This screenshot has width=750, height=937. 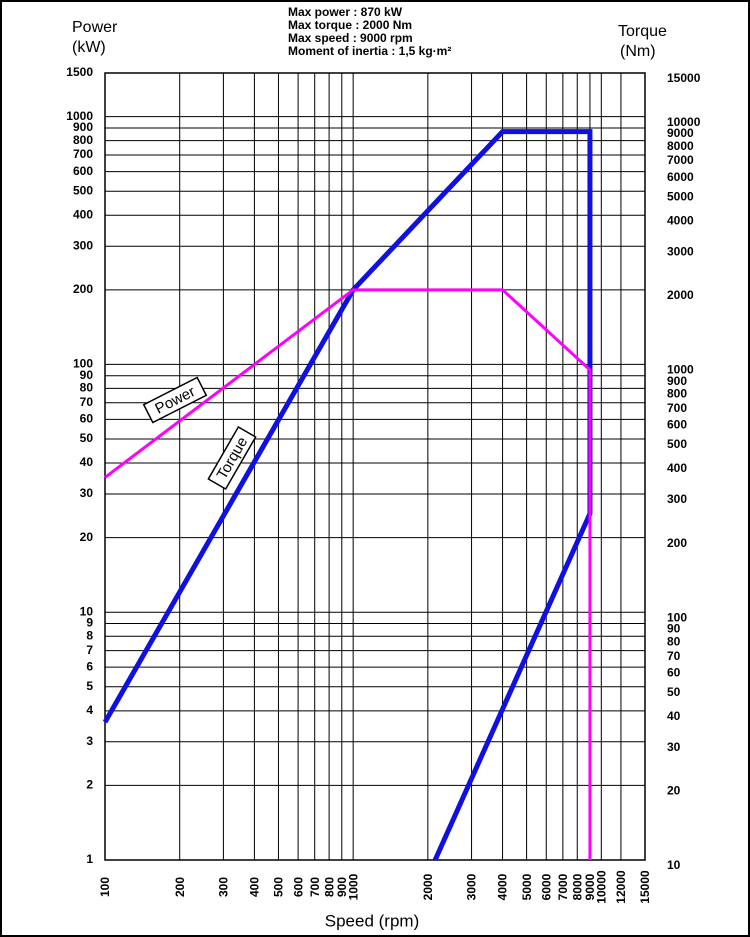 I want to click on x-tick-label: 400, so click(x=255, y=887).